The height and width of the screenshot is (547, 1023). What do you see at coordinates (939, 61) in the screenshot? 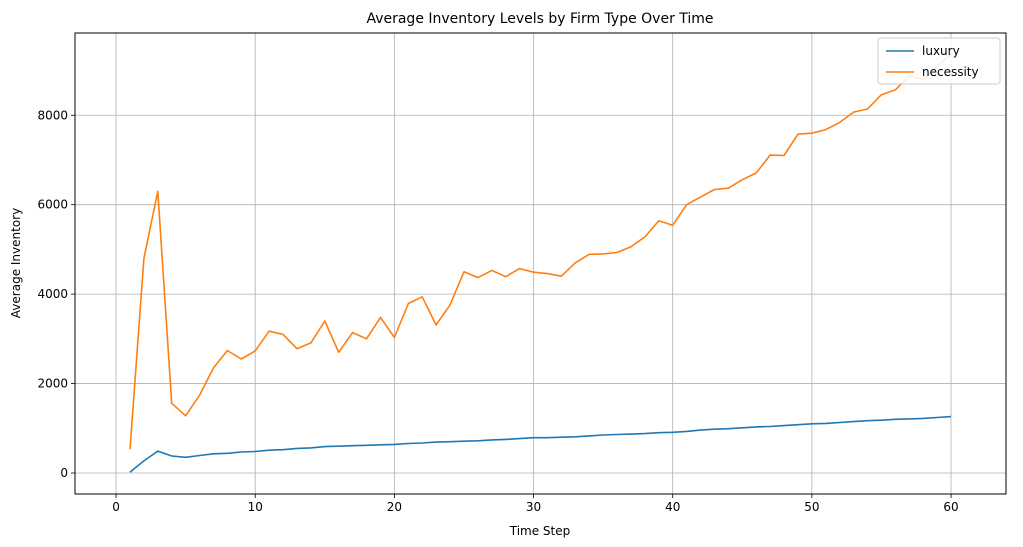
I see `legend: luxury necessity` at bounding box center [939, 61].